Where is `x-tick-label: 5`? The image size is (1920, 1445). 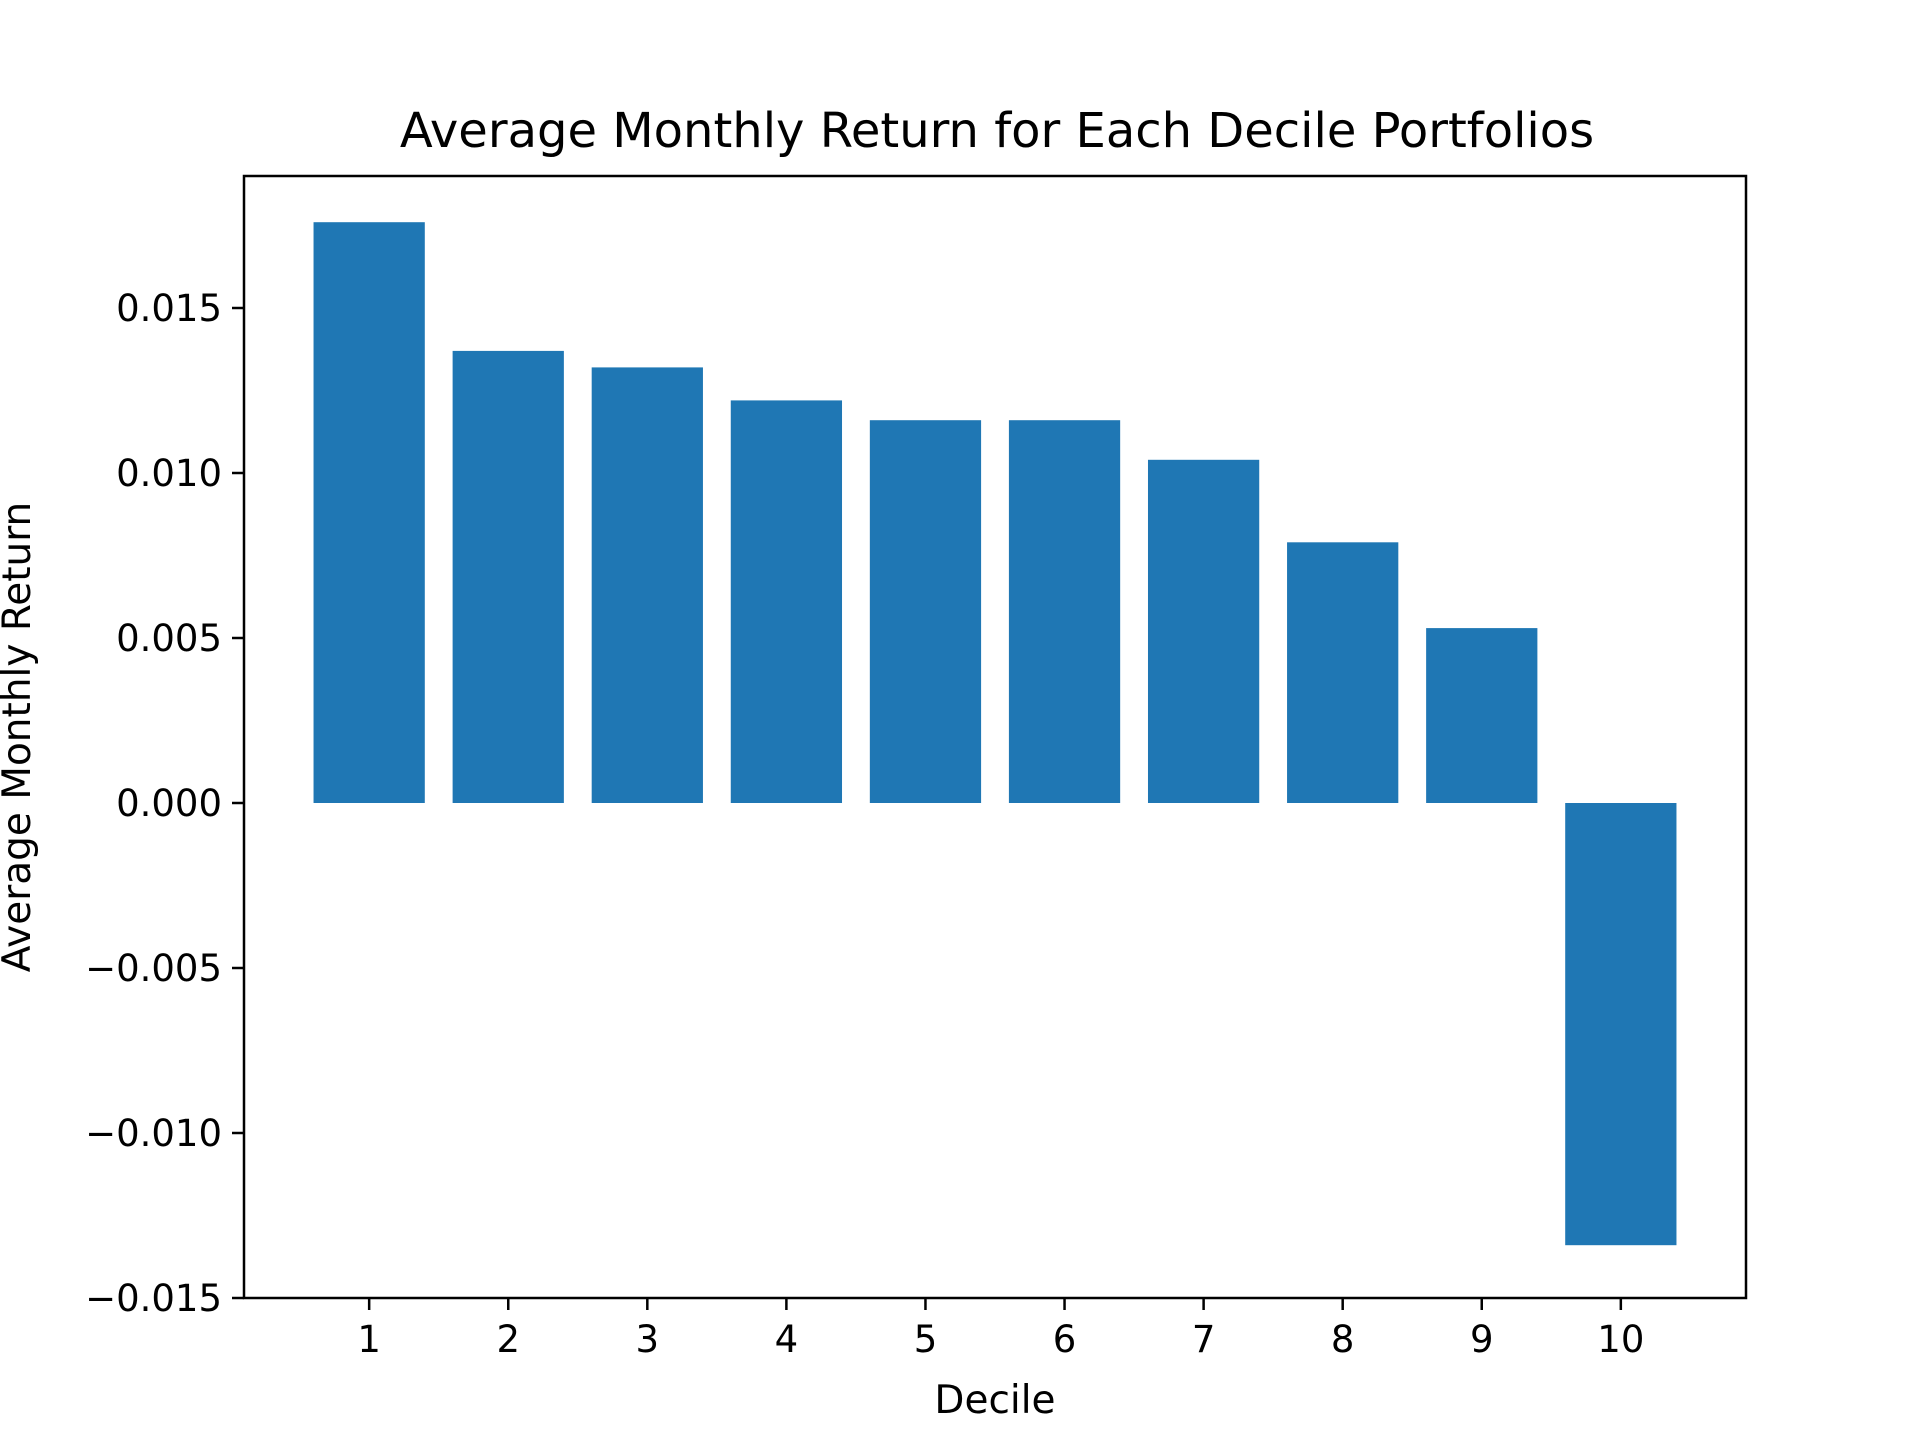 x-tick-label: 5 is located at coordinates (926, 1339).